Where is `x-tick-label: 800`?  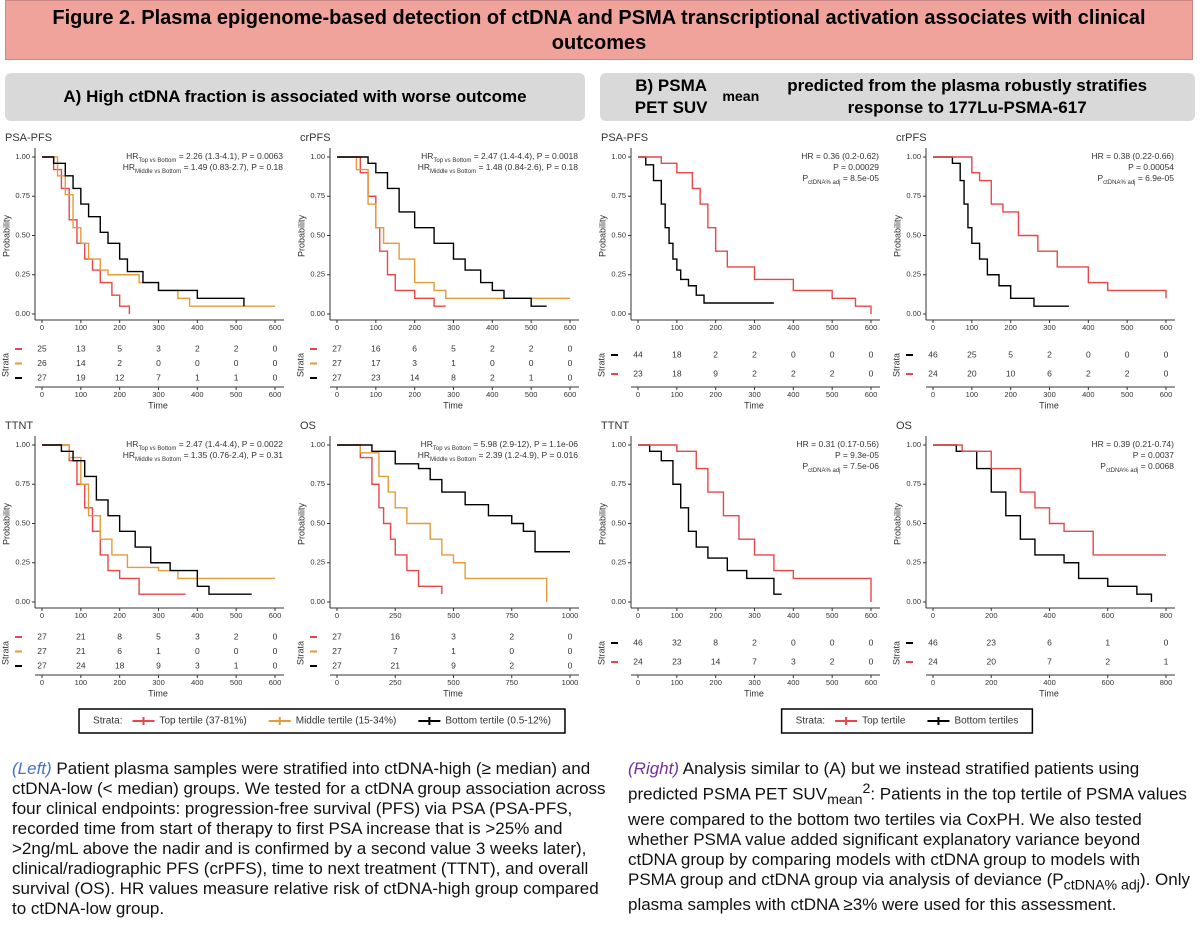
x-tick-label: 800 is located at coordinates (1166, 615).